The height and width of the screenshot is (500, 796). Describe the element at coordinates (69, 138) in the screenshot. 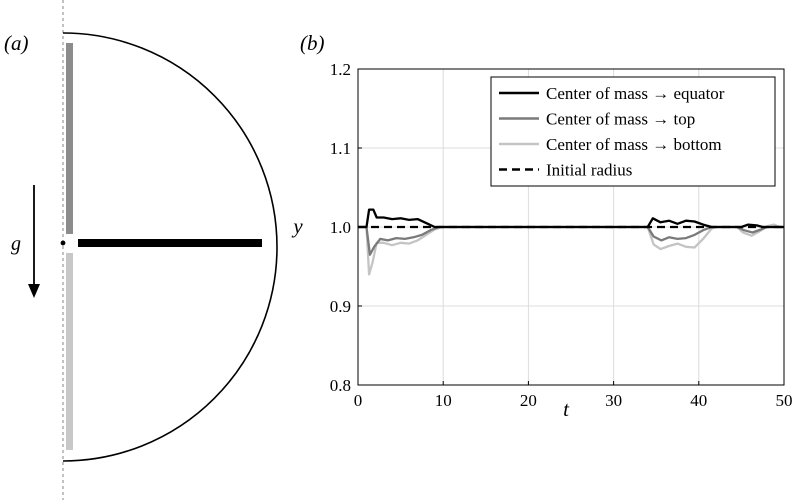

I see `top-segment-bar` at that location.